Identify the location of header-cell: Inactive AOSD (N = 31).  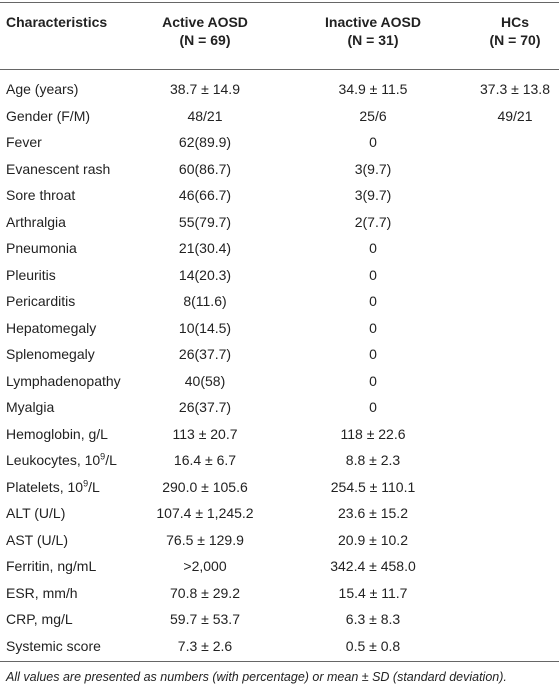
(373, 36).